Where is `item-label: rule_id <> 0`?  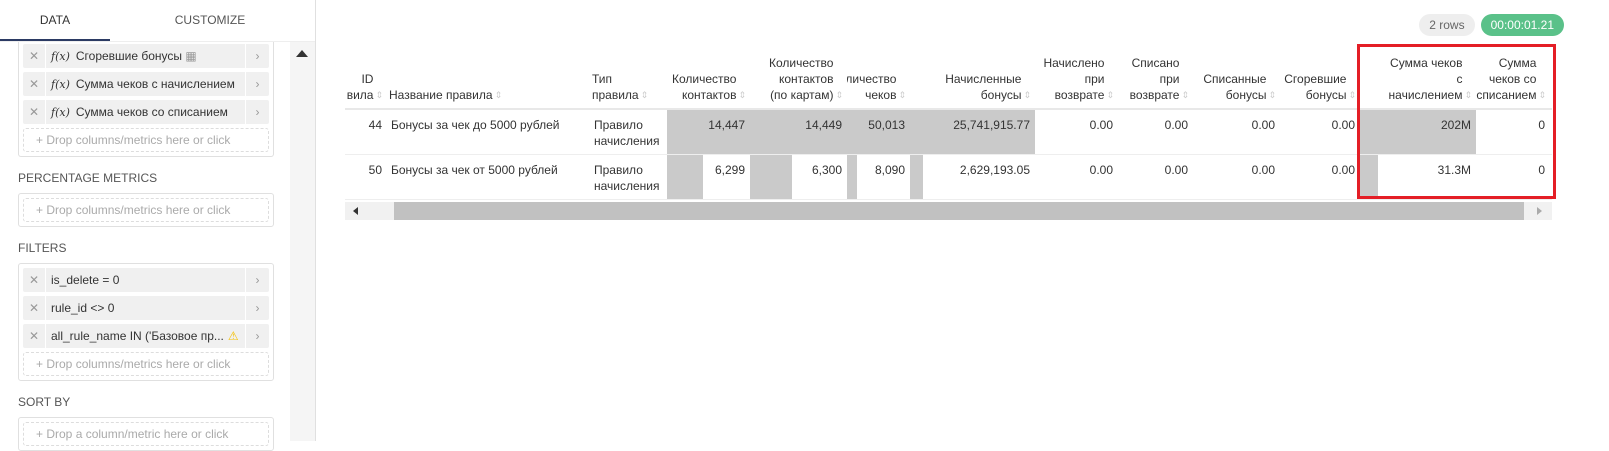
item-label: rule_id <> 0 is located at coordinates (145, 308).